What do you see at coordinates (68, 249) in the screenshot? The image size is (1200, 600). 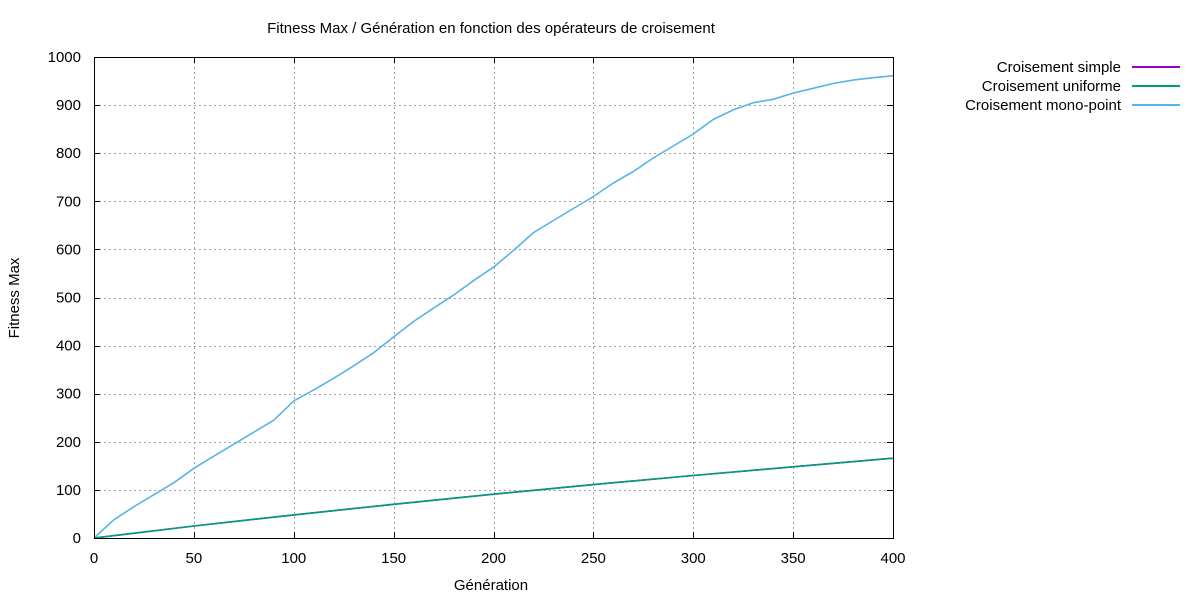 I see `y-tick-label: 600` at bounding box center [68, 249].